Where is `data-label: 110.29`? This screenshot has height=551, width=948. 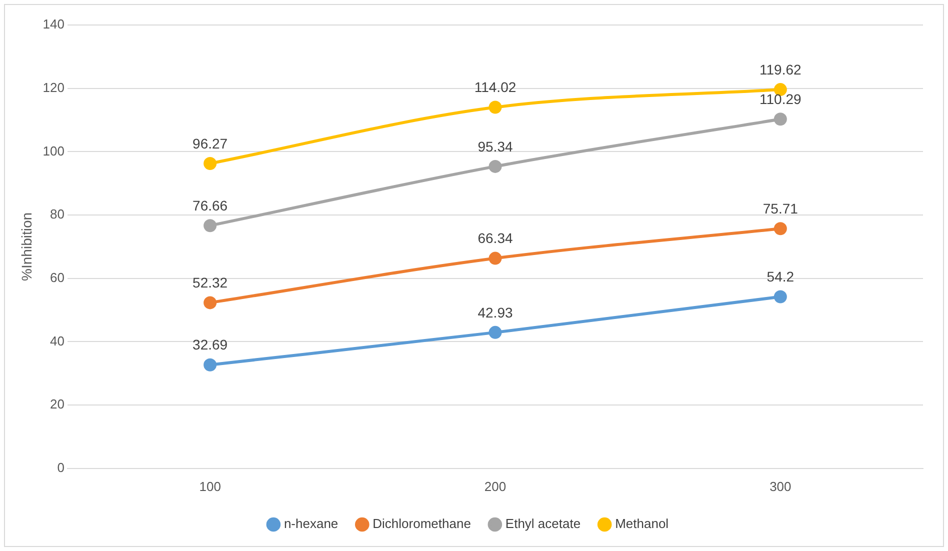 data-label: 110.29 is located at coordinates (781, 98).